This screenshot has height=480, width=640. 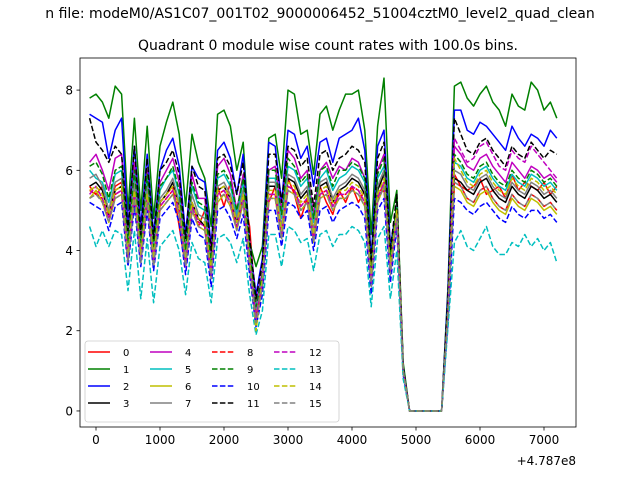 What do you see at coordinates (315, 353) in the screenshot?
I see `legend-label-12: 12` at bounding box center [315, 353].